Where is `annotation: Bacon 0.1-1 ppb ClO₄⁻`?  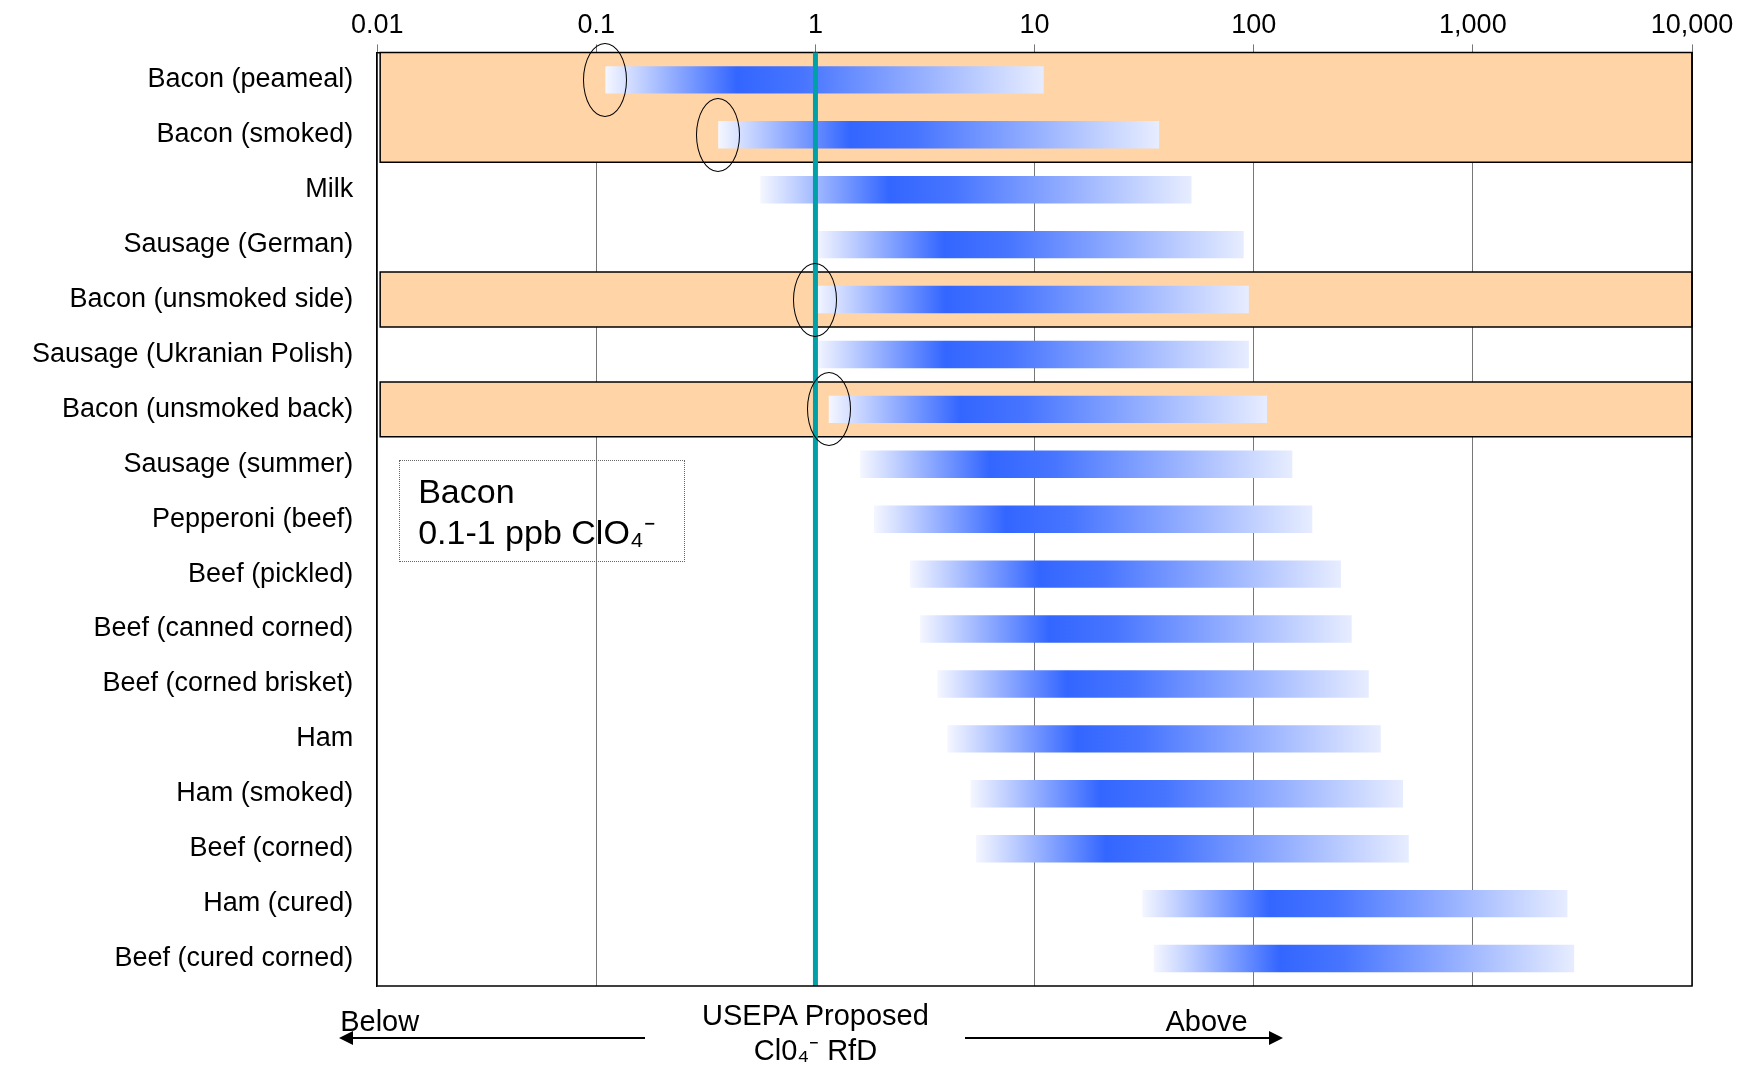
annotation: Bacon 0.1-1 ppb ClO₄⁻ is located at coordinates (542, 511).